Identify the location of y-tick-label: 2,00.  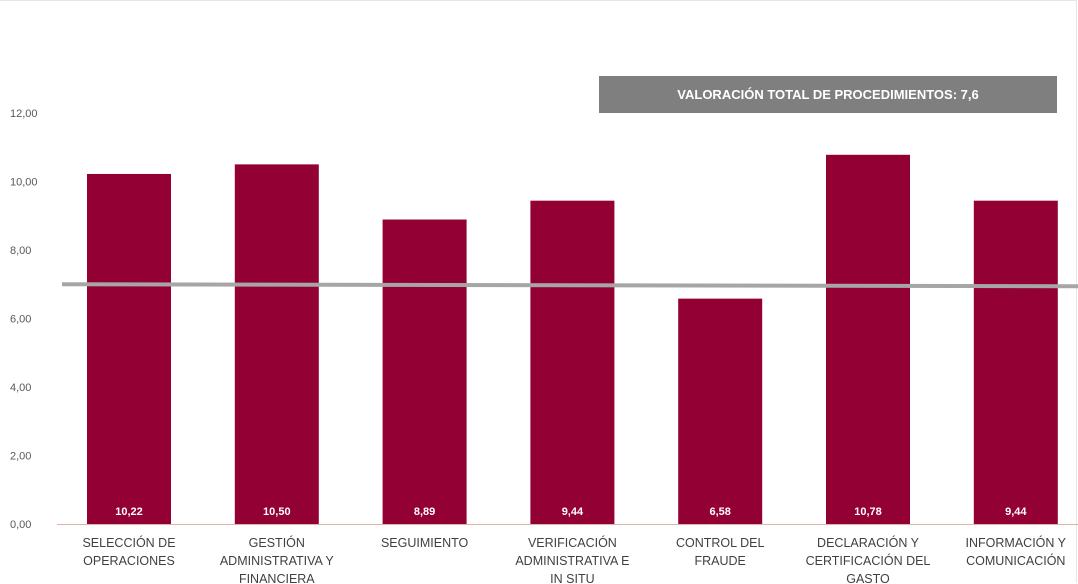
(20, 457).